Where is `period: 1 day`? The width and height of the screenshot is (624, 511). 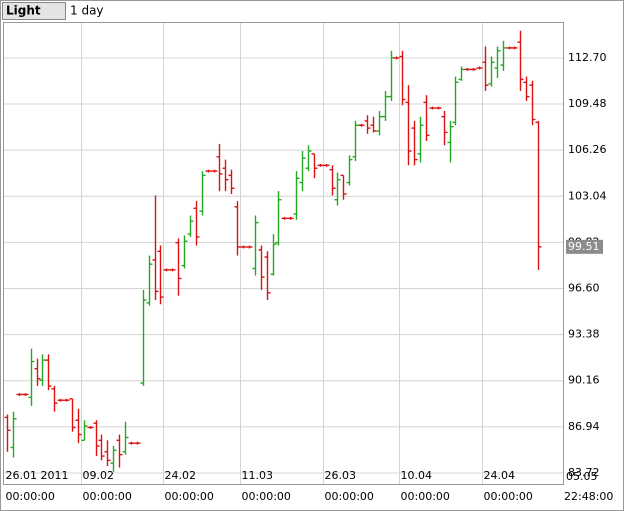
period: 1 day is located at coordinates (87, 11).